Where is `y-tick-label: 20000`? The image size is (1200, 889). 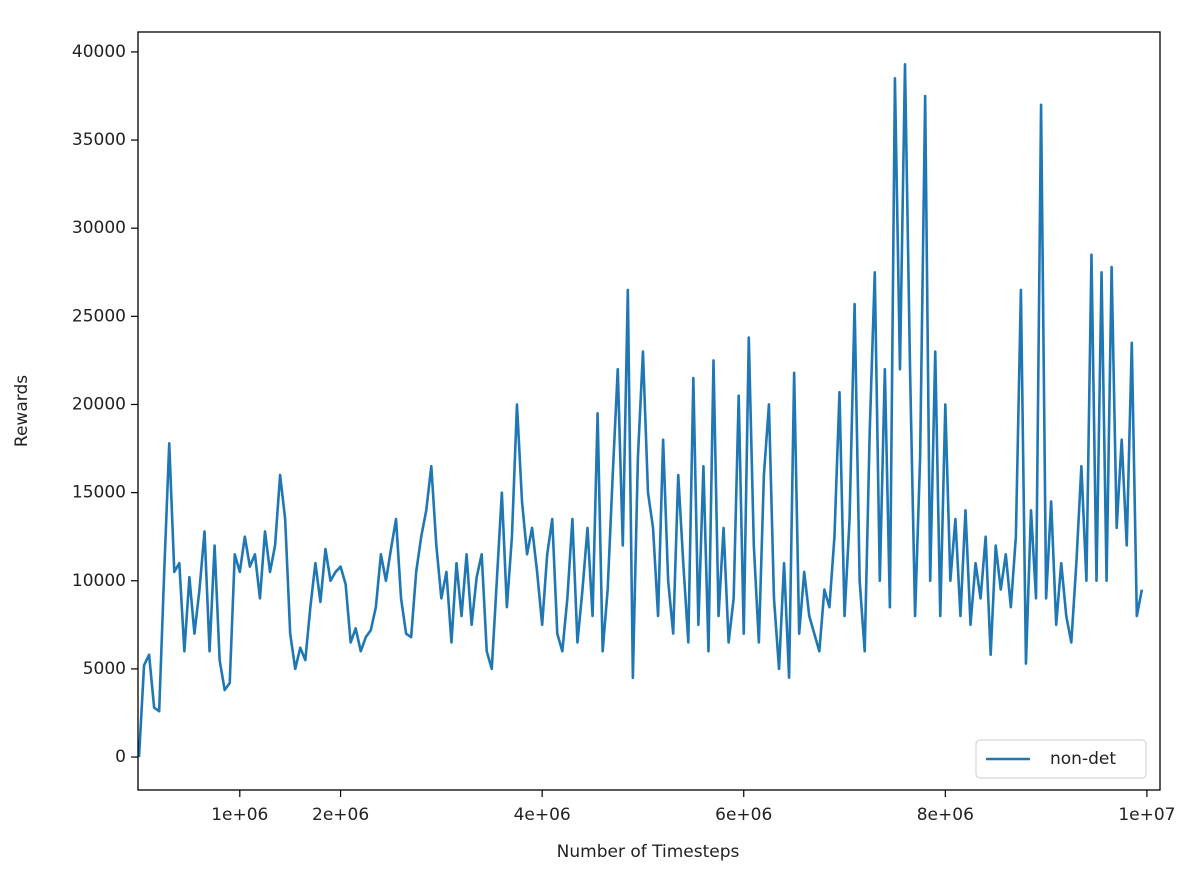 y-tick-label: 20000 is located at coordinates (99, 404).